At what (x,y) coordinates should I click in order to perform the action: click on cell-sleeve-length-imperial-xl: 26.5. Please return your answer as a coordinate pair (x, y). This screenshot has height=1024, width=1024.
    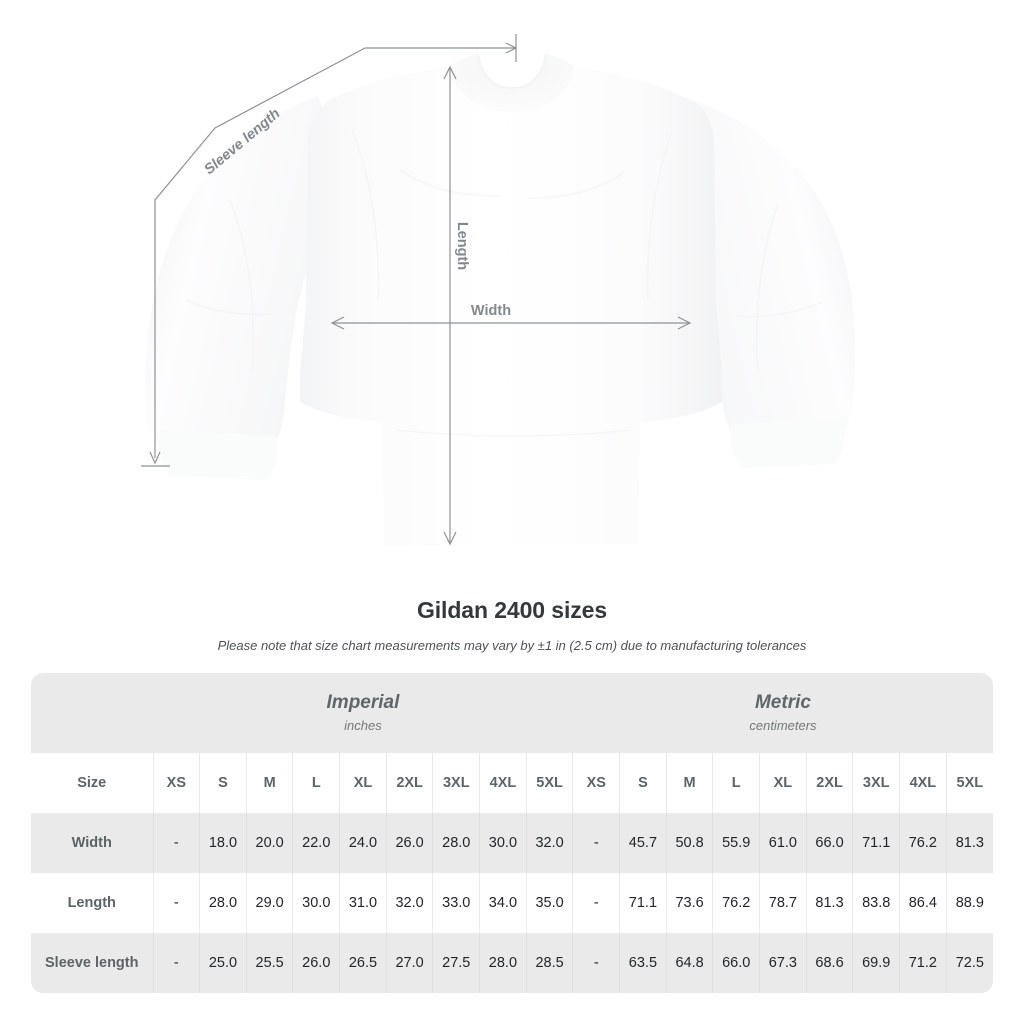
    Looking at the image, I should click on (363, 963).